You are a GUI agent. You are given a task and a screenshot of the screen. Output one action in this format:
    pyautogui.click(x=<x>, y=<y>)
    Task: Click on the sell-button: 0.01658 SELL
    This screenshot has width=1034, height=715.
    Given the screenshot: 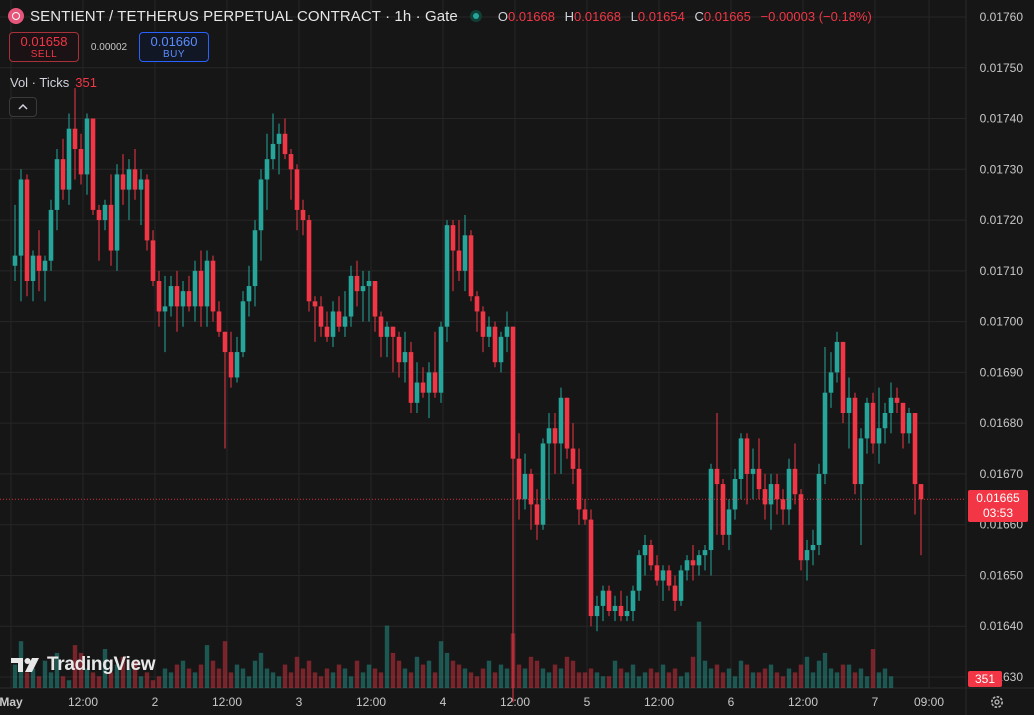 What is the action you would take?
    pyautogui.click(x=44, y=47)
    